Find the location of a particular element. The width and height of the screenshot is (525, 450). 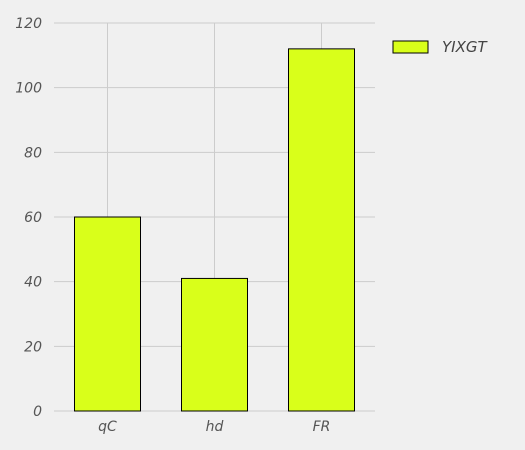

y-tick-label: 120 is located at coordinates (28, 24).